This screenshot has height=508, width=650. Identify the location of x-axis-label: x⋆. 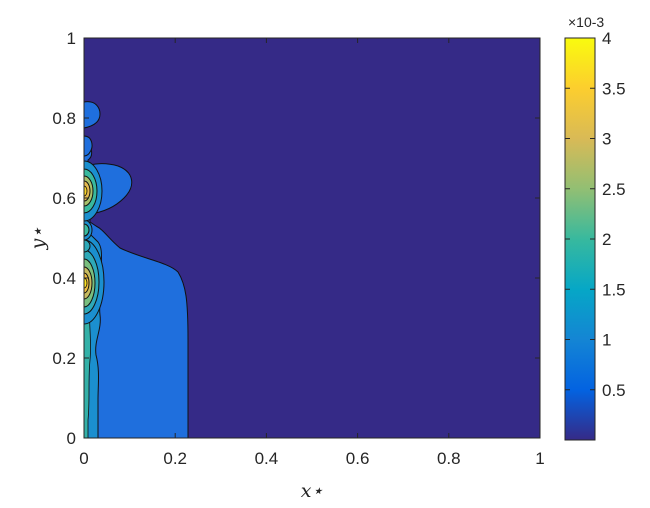
(312, 491).